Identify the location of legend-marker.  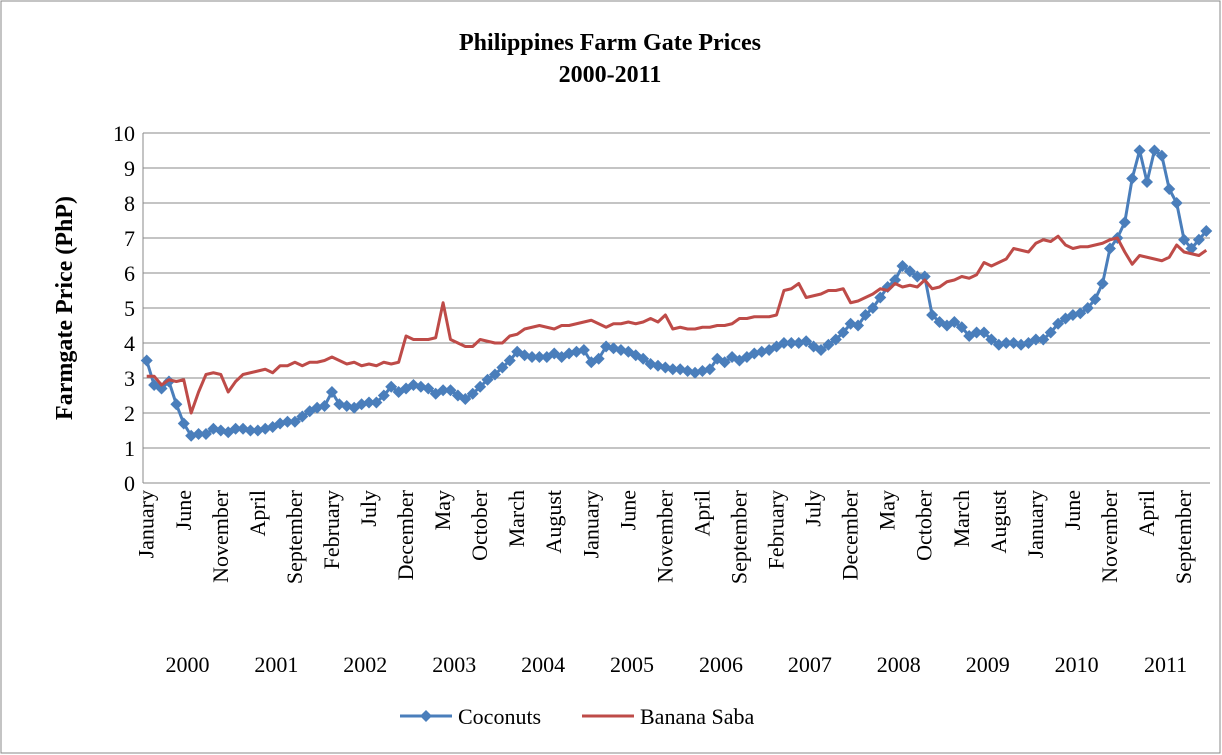
(426, 716).